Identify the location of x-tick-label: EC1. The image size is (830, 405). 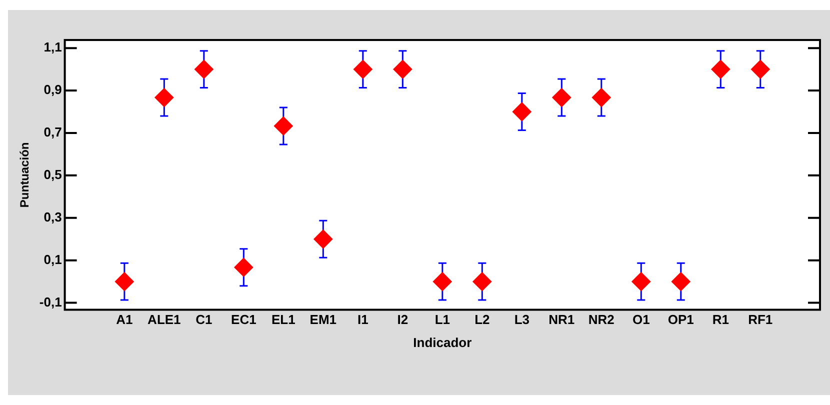
(243, 320).